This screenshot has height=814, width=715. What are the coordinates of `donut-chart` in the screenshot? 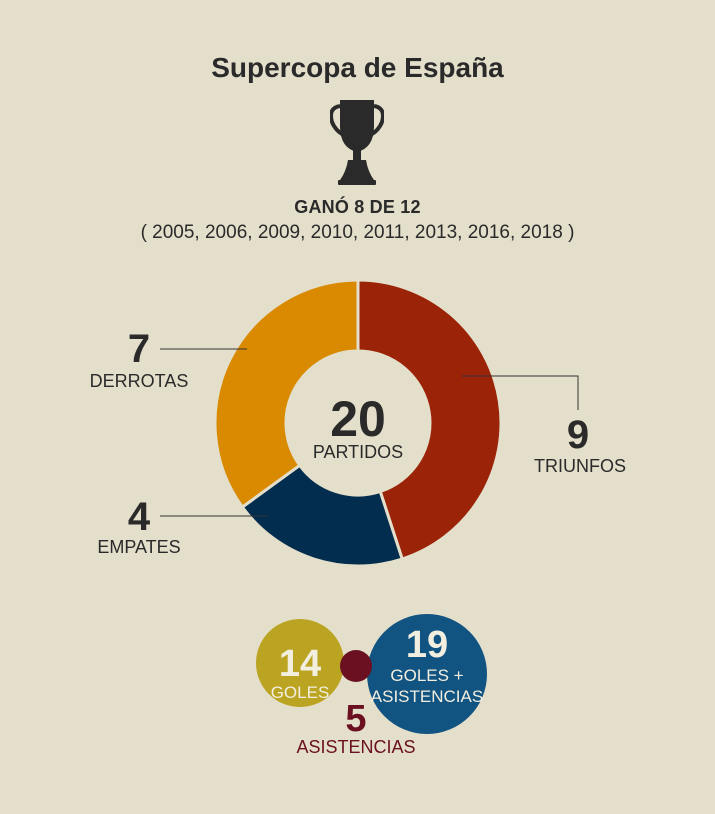 It's located at (358, 423).